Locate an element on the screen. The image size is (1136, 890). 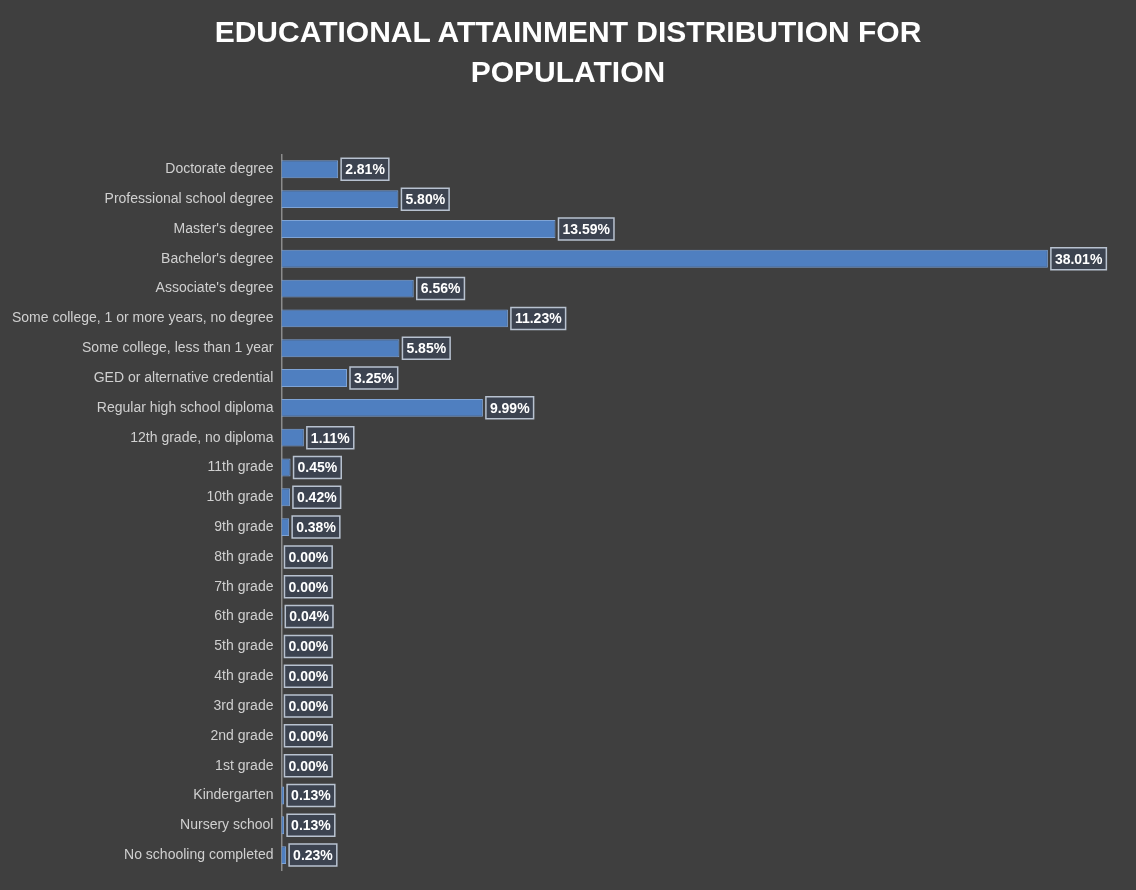
data-label: 1.11% is located at coordinates (330, 437).